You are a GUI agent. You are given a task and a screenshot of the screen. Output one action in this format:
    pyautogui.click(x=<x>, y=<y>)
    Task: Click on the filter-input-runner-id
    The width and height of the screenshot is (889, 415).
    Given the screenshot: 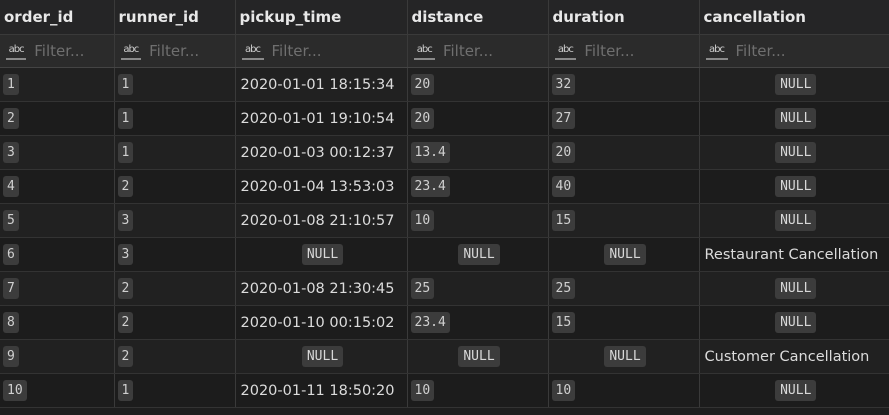 What is the action you would take?
    pyautogui.click(x=191, y=51)
    